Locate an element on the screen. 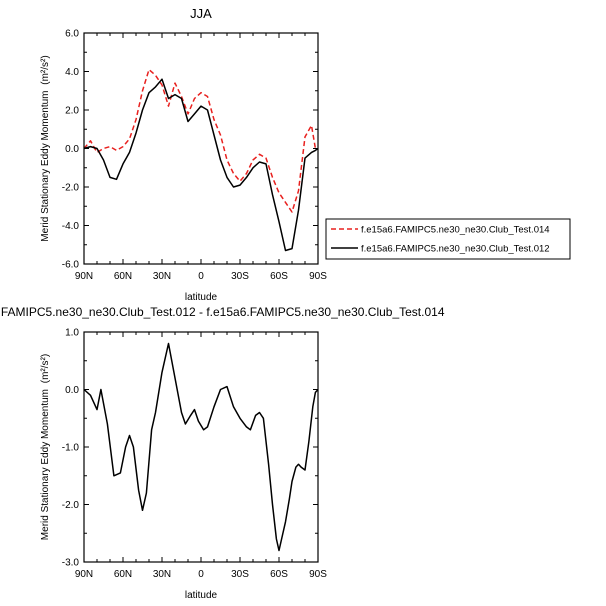  bottom-plot-area is located at coordinates (201, 447).